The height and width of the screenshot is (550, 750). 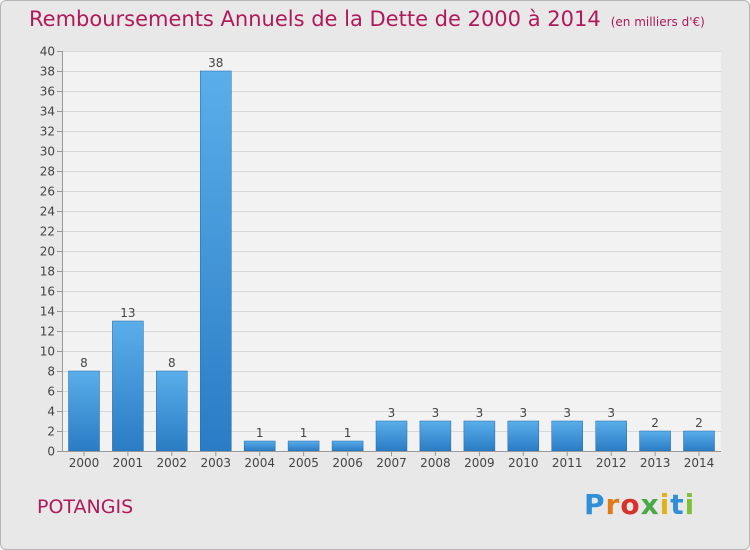 What do you see at coordinates (127, 313) in the screenshot?
I see `bar-value-label: 13` at bounding box center [127, 313].